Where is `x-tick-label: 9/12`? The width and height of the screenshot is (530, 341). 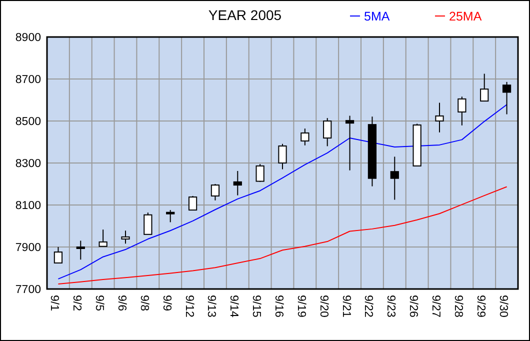
x-tick-label: 9/12 is located at coordinates (188, 306).